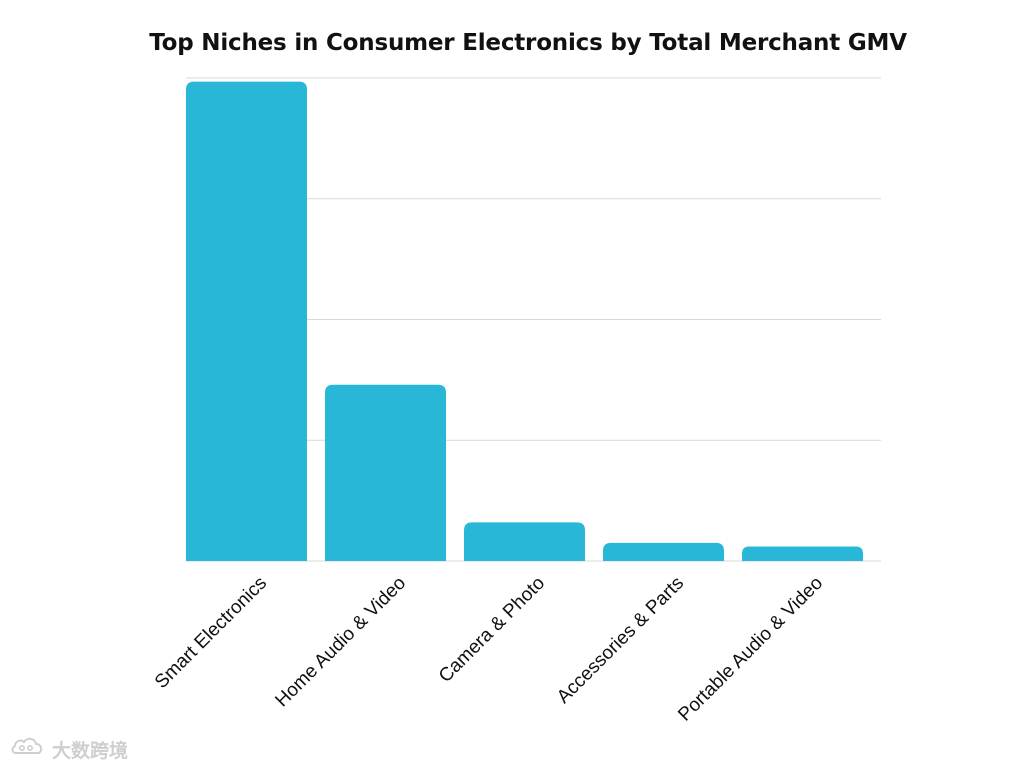 The image size is (1024, 768). What do you see at coordinates (620, 640) in the screenshot?
I see `x-tick-label: Accessories & Parts` at bounding box center [620, 640].